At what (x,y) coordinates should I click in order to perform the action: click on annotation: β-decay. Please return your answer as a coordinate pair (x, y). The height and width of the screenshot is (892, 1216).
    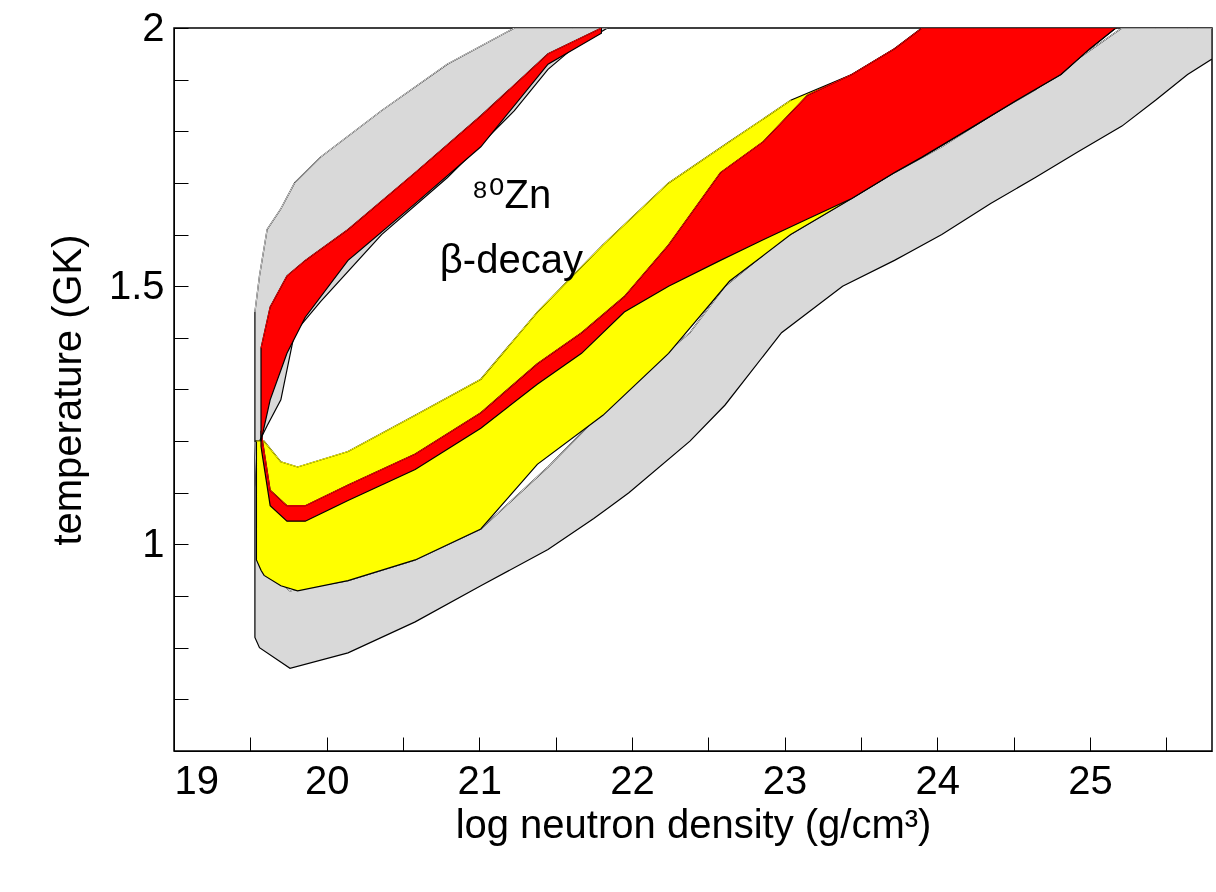
    Looking at the image, I should click on (511, 258).